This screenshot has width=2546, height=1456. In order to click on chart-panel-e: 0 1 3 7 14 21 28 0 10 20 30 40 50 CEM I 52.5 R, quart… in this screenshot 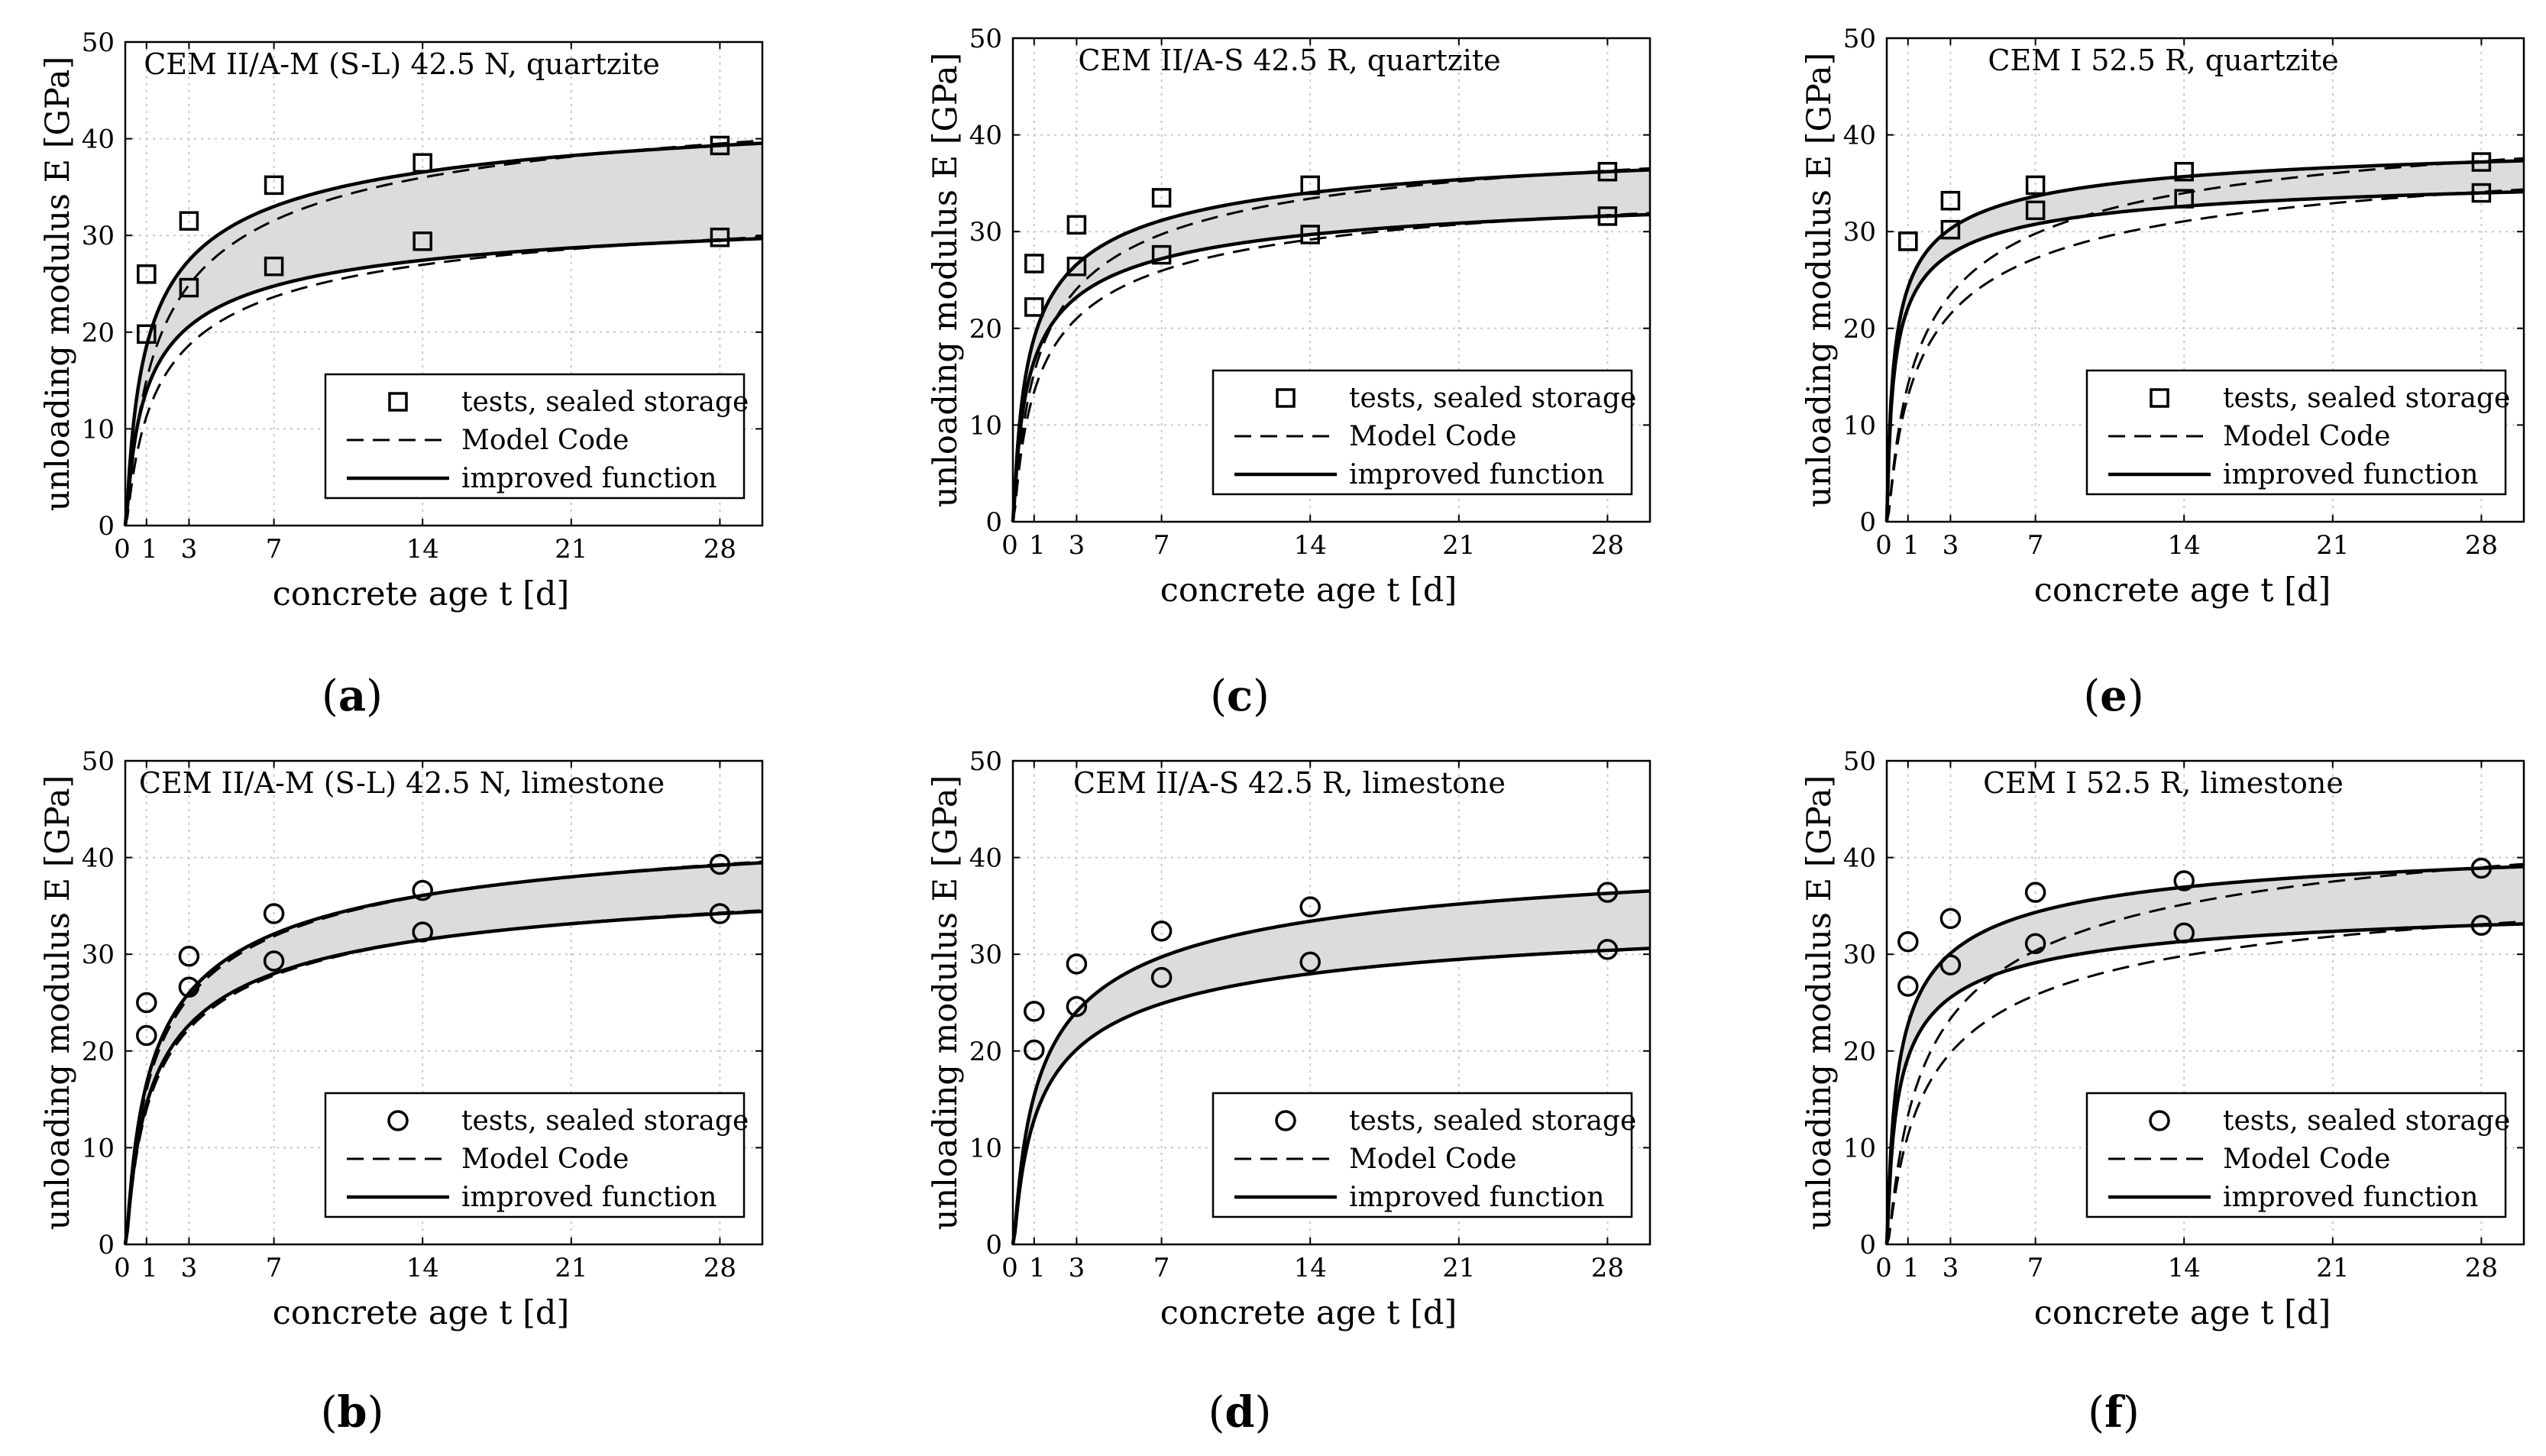, I will do `click(2162, 373)`.